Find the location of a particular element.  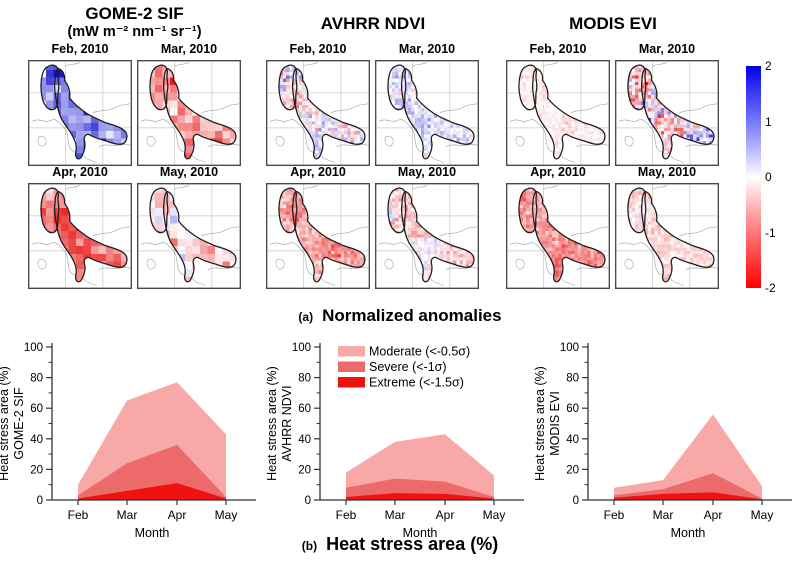

map-group-title-gome2: GOME-2 SIF (mW m⁻² nm⁻¹ sr⁻¹) is located at coordinates (134, 22).